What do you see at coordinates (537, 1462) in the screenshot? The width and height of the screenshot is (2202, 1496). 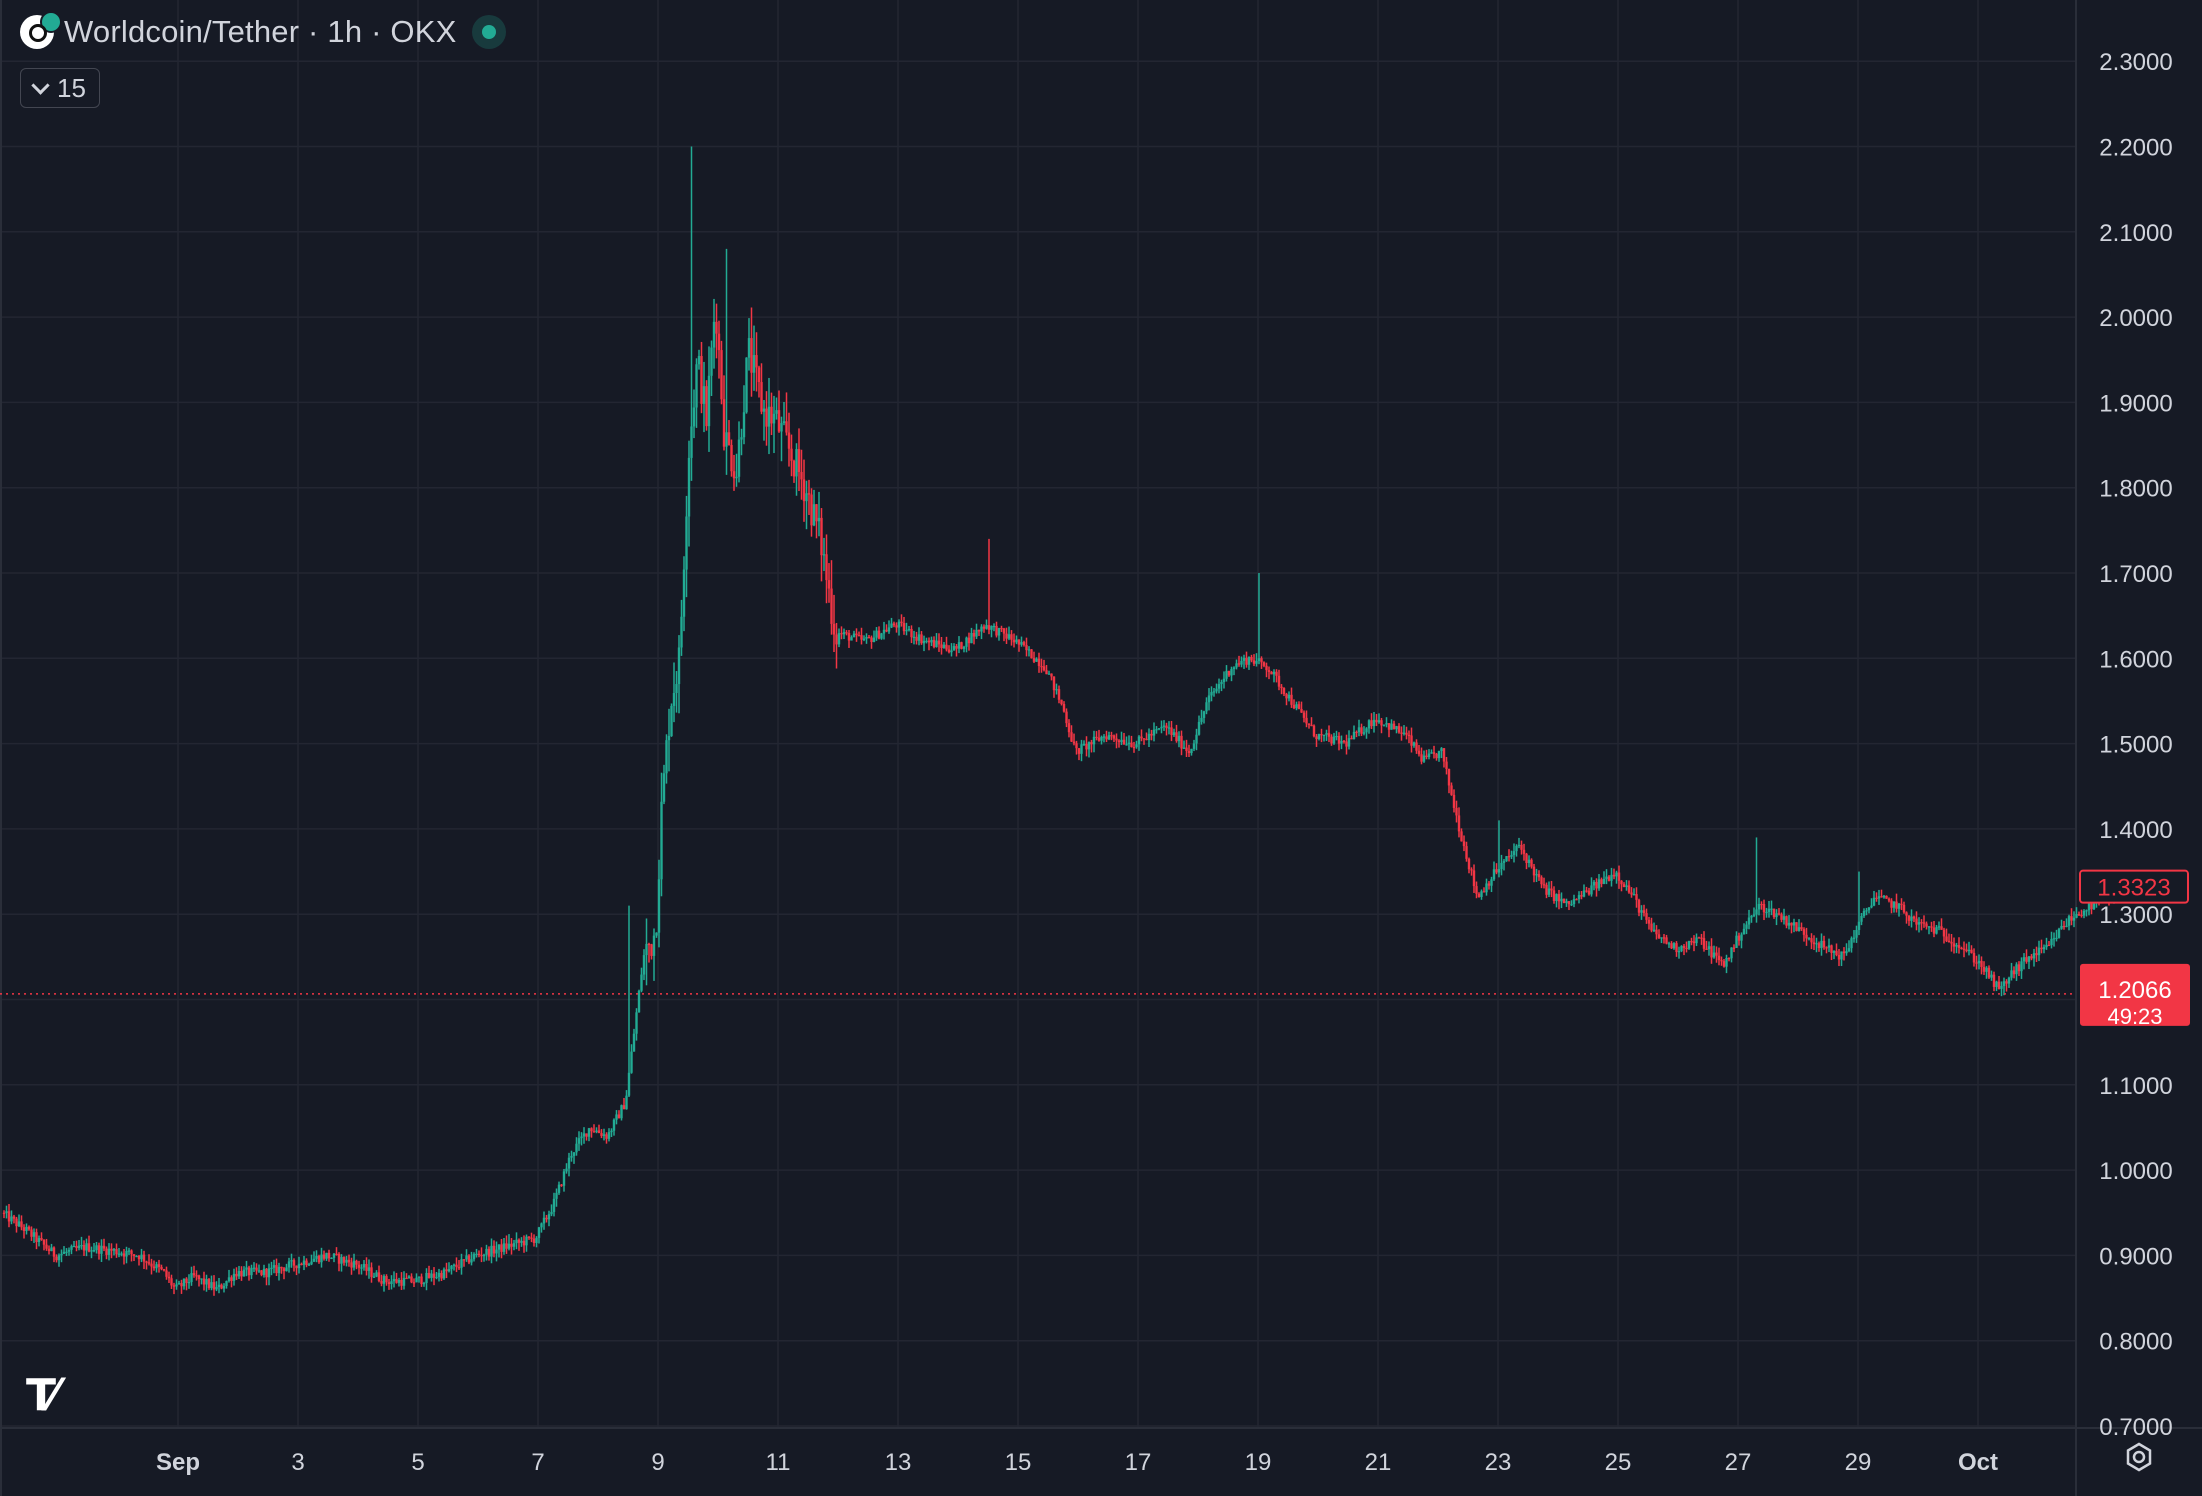 I see `time-tick-label: 7` at bounding box center [537, 1462].